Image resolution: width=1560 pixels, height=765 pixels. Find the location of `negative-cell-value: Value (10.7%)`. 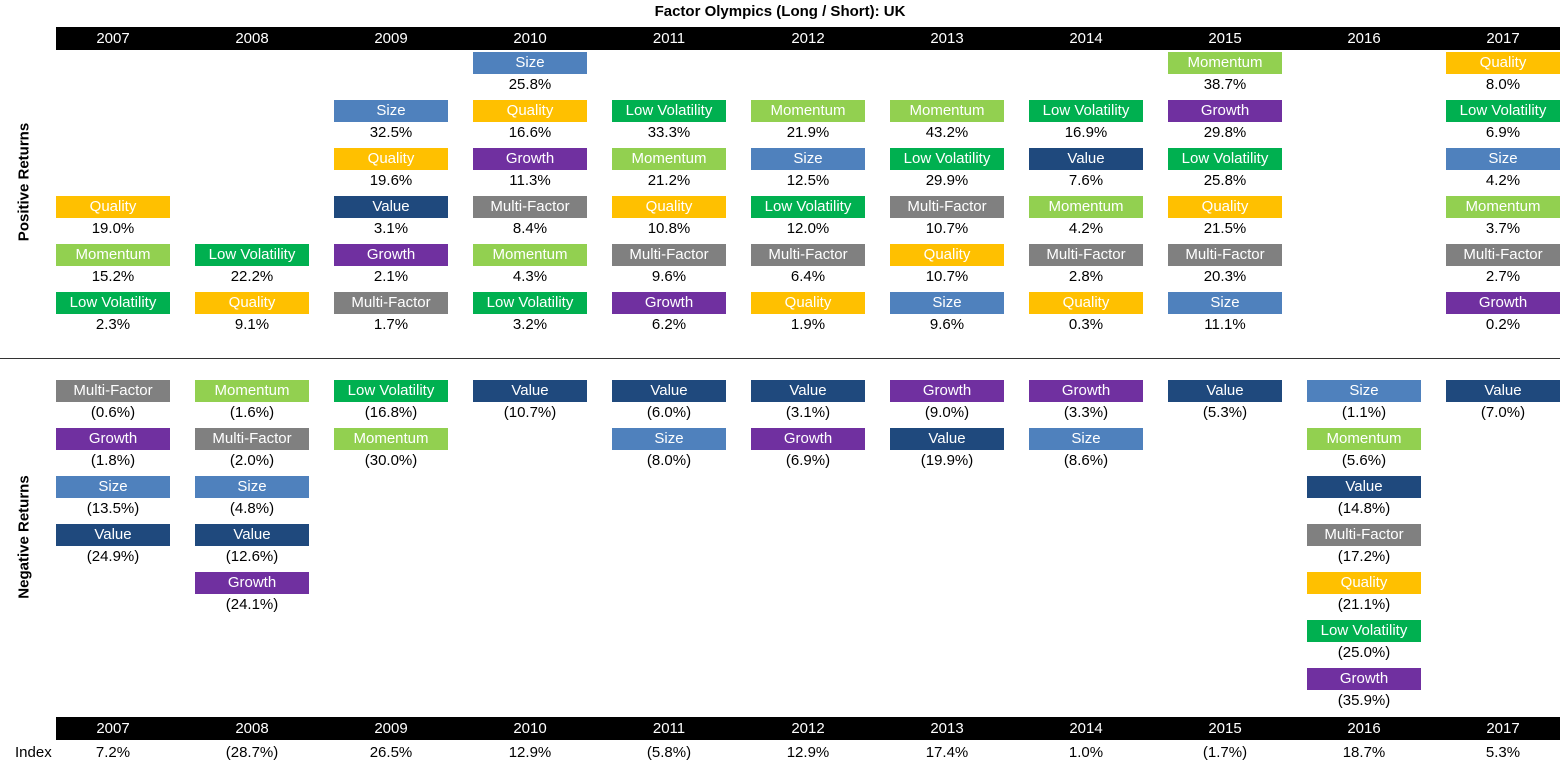

negative-cell-value: Value (10.7%) is located at coordinates (530, 404).